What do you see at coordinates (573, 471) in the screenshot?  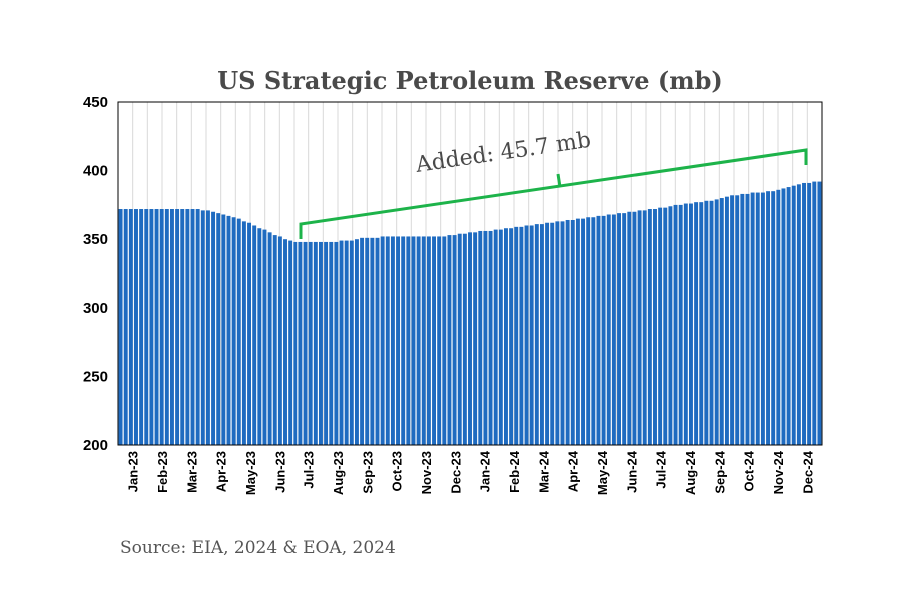 I see `x-tick-label: Apr-24` at bounding box center [573, 471].